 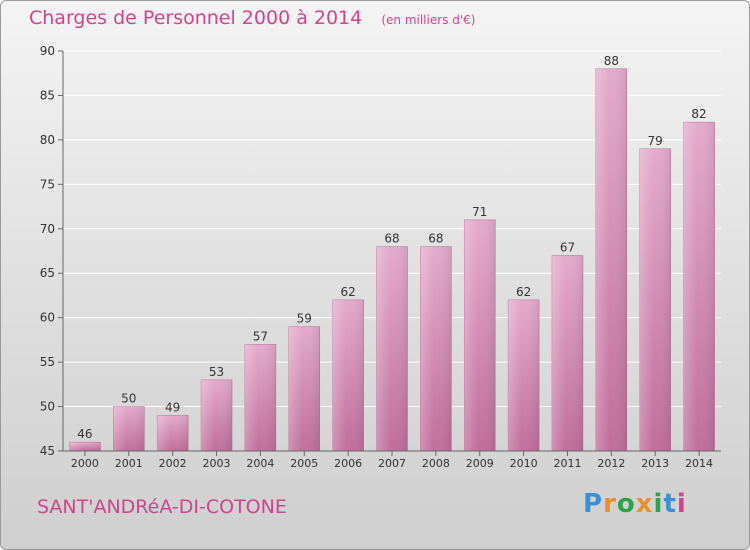 I want to click on data-label-2011: 67, so click(x=567, y=247).